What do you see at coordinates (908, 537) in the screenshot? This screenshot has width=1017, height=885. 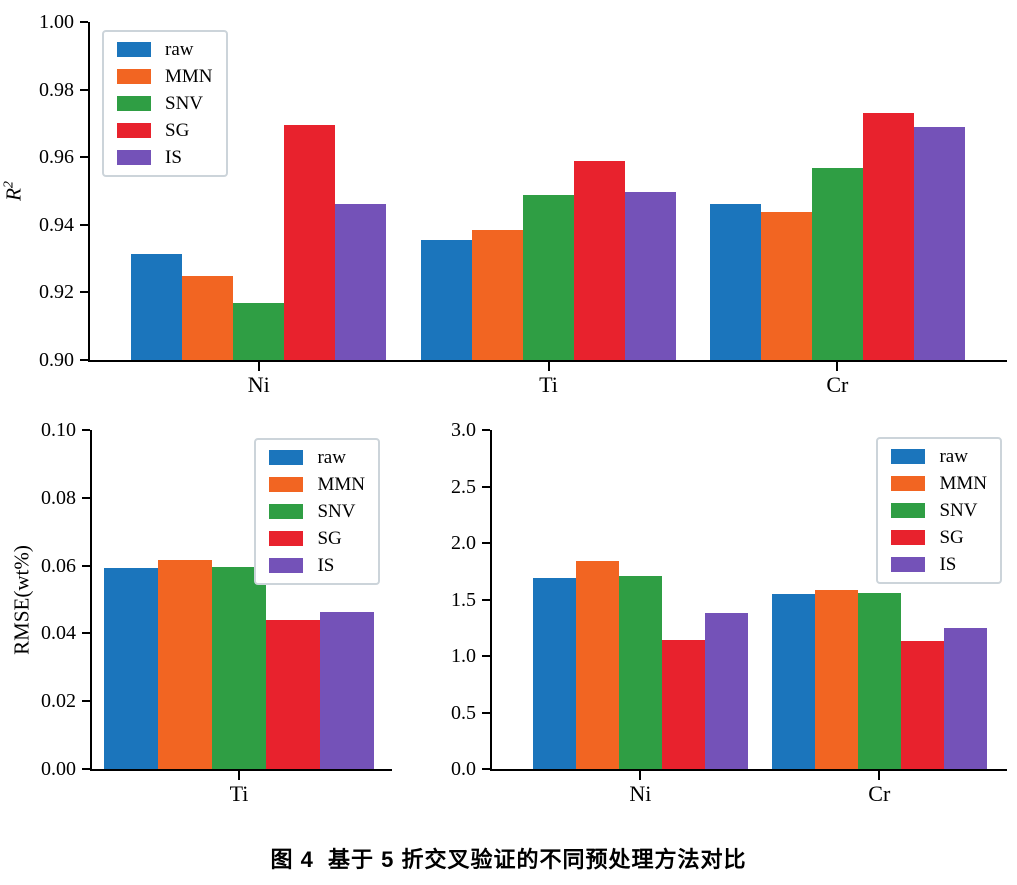 I see `legend-swatch-sg` at bounding box center [908, 537].